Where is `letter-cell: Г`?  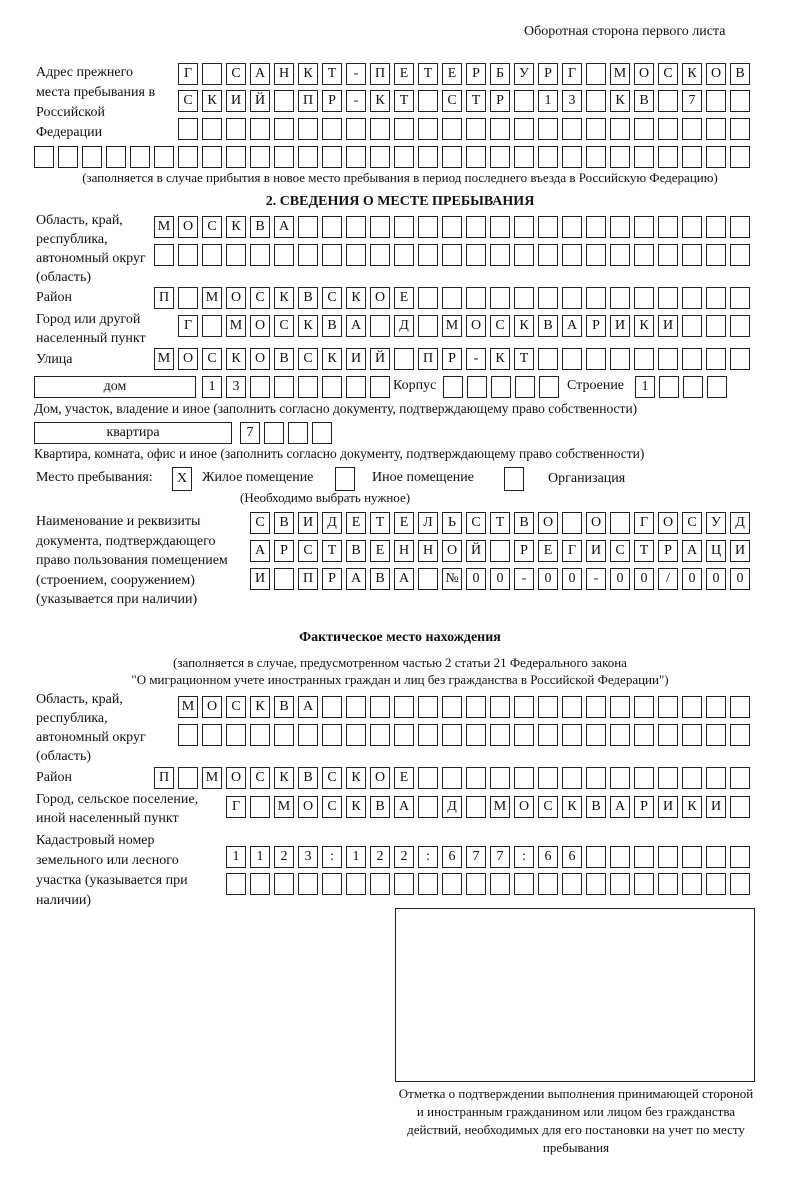 letter-cell: Г is located at coordinates (572, 74).